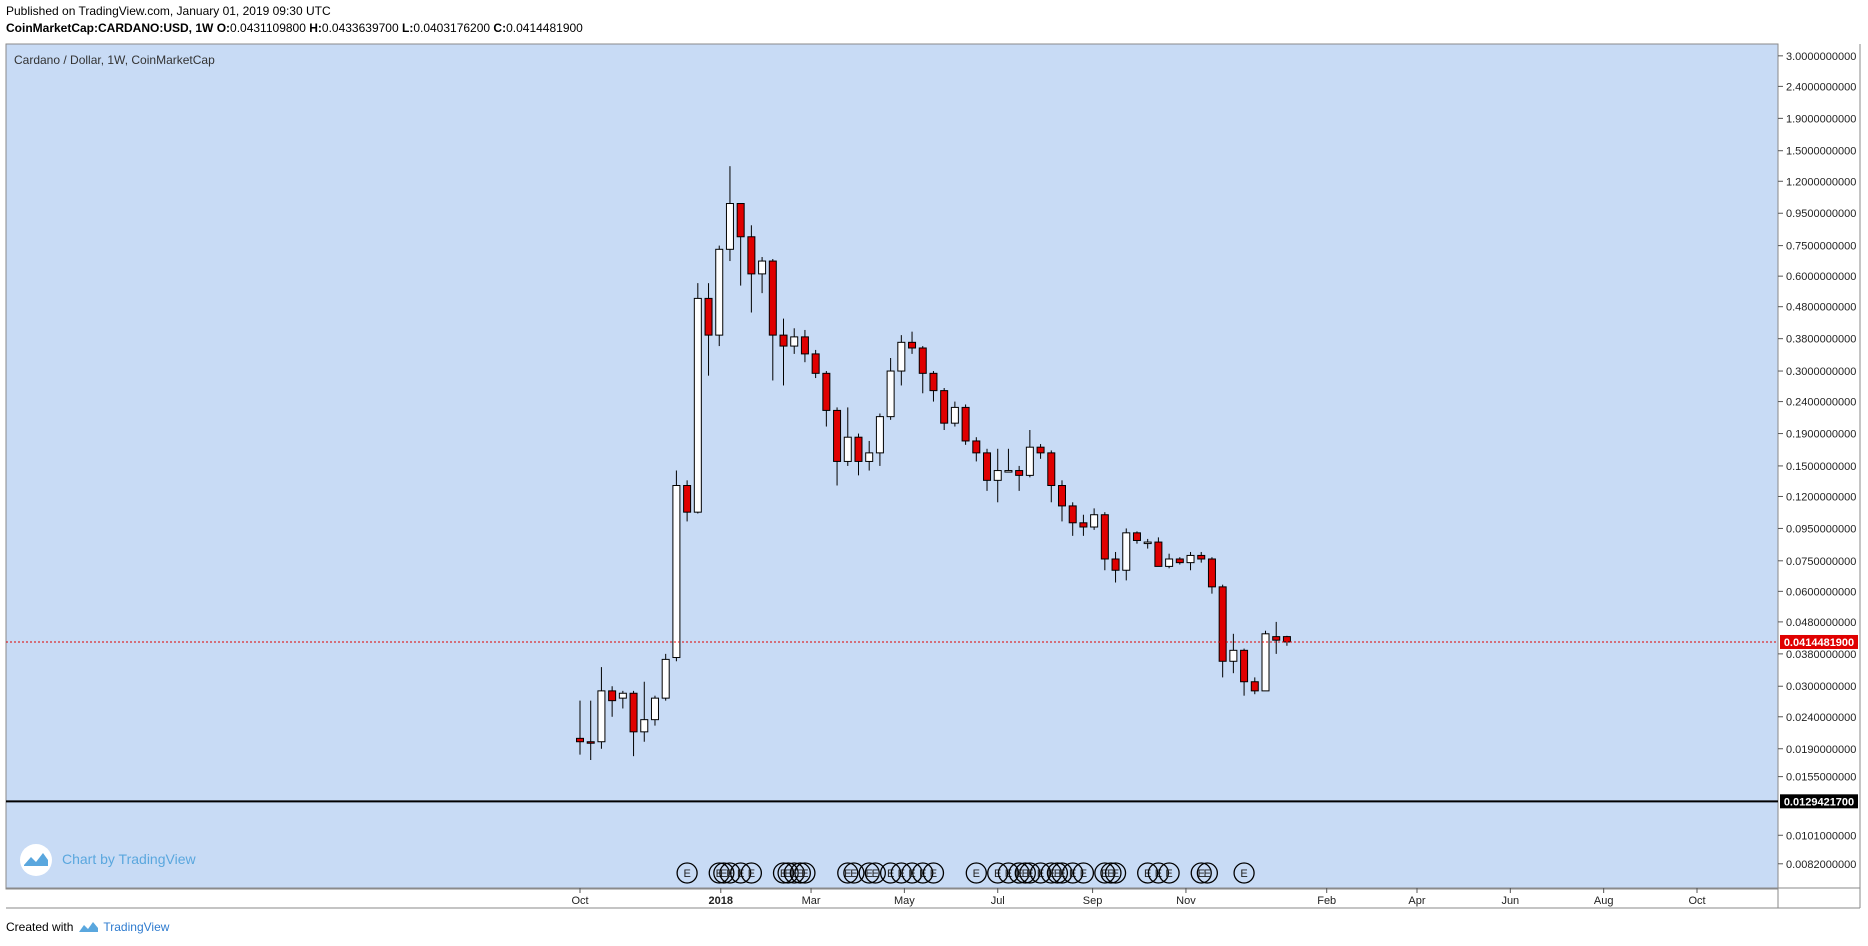 The width and height of the screenshot is (1868, 946). Describe the element at coordinates (1821, 308) in the screenshot. I see `y-tick-label: 0.4800000000` at that location.